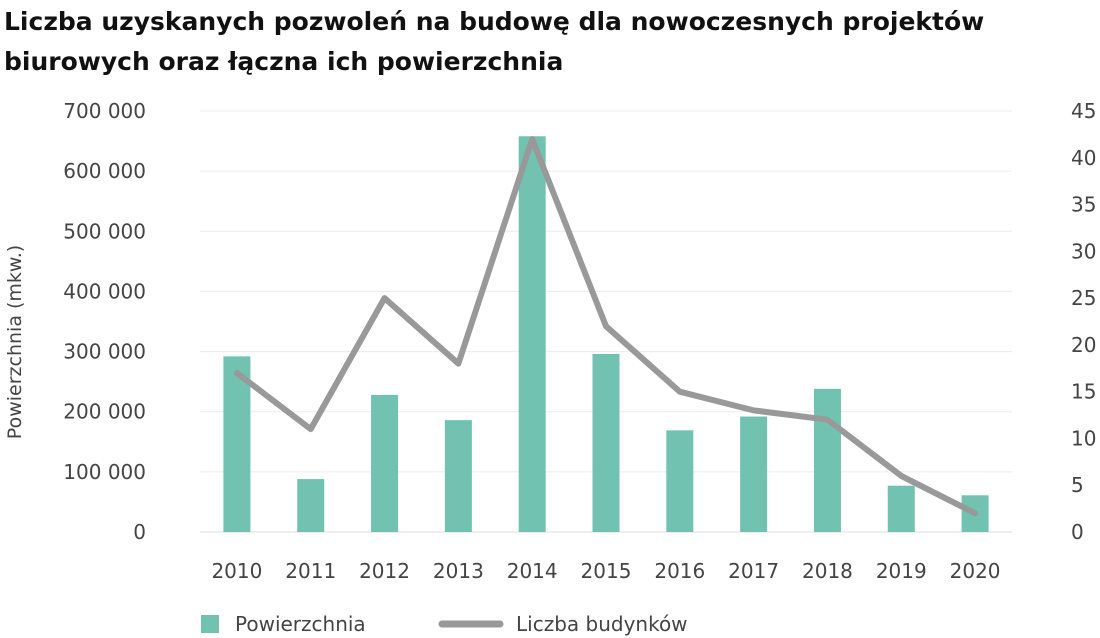 The image size is (1100, 638). Describe the element at coordinates (104, 412) in the screenshot. I see `y-tick-label: 200 000` at that location.